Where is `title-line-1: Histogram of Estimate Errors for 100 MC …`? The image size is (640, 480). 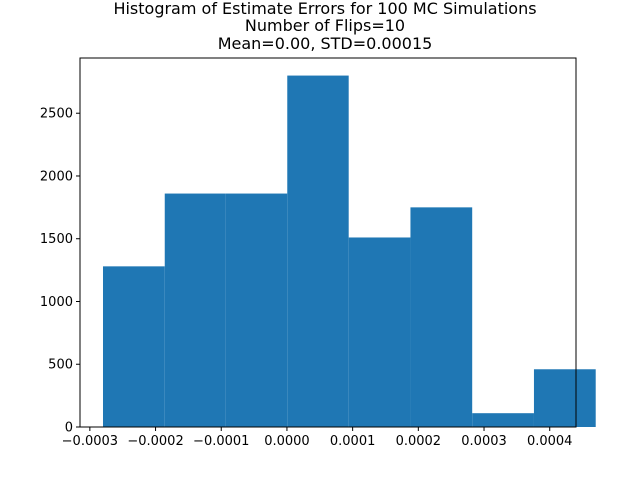
title-line-1: Histogram of Estimate Errors for 100 MC … is located at coordinates (324, 9).